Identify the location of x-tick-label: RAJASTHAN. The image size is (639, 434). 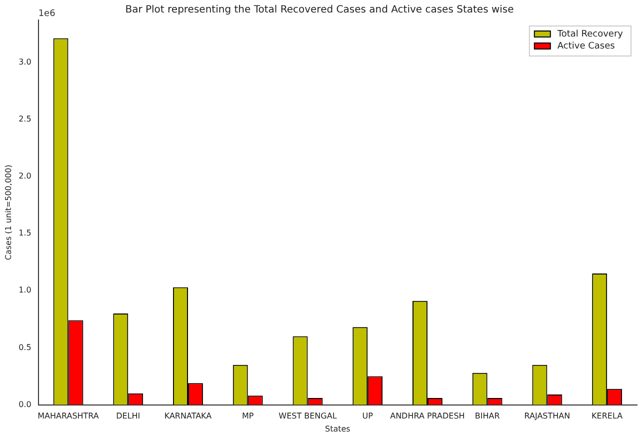
(547, 416).